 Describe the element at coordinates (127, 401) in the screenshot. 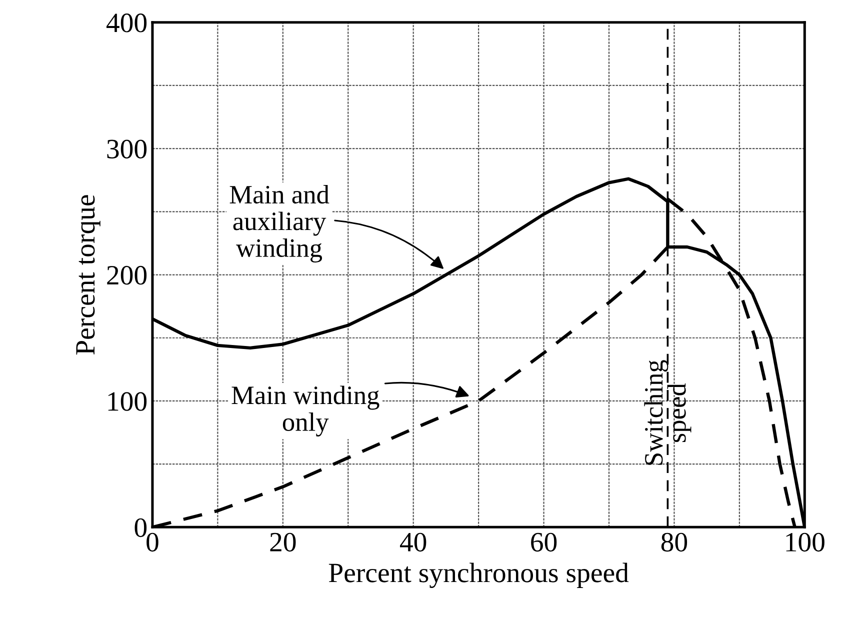

I see `y-tick-label: 100` at that location.